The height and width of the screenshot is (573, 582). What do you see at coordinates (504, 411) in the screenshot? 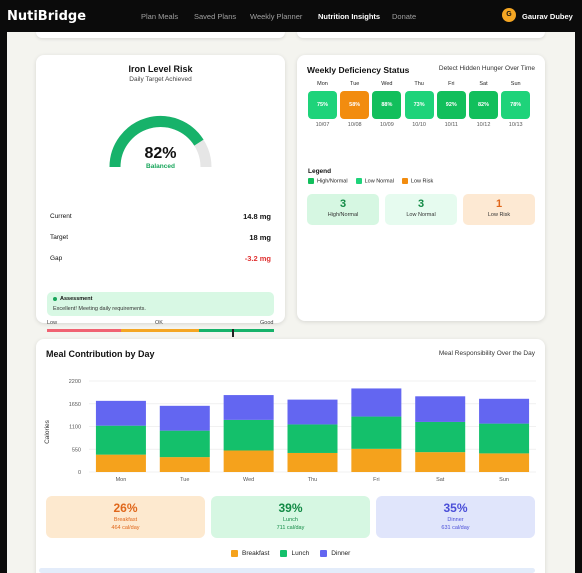
I see `bar-dinner-sun` at bounding box center [504, 411].